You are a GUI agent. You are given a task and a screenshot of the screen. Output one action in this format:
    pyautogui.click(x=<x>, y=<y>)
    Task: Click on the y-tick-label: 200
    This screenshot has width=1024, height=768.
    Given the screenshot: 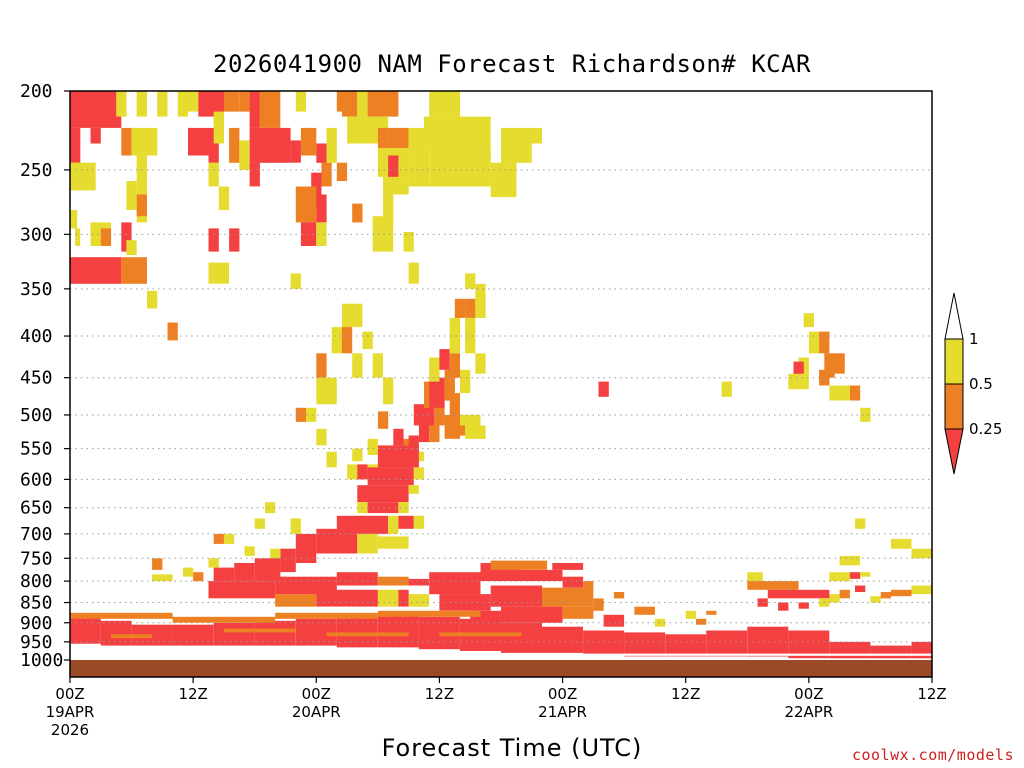 What is the action you would take?
    pyautogui.click(x=36, y=91)
    